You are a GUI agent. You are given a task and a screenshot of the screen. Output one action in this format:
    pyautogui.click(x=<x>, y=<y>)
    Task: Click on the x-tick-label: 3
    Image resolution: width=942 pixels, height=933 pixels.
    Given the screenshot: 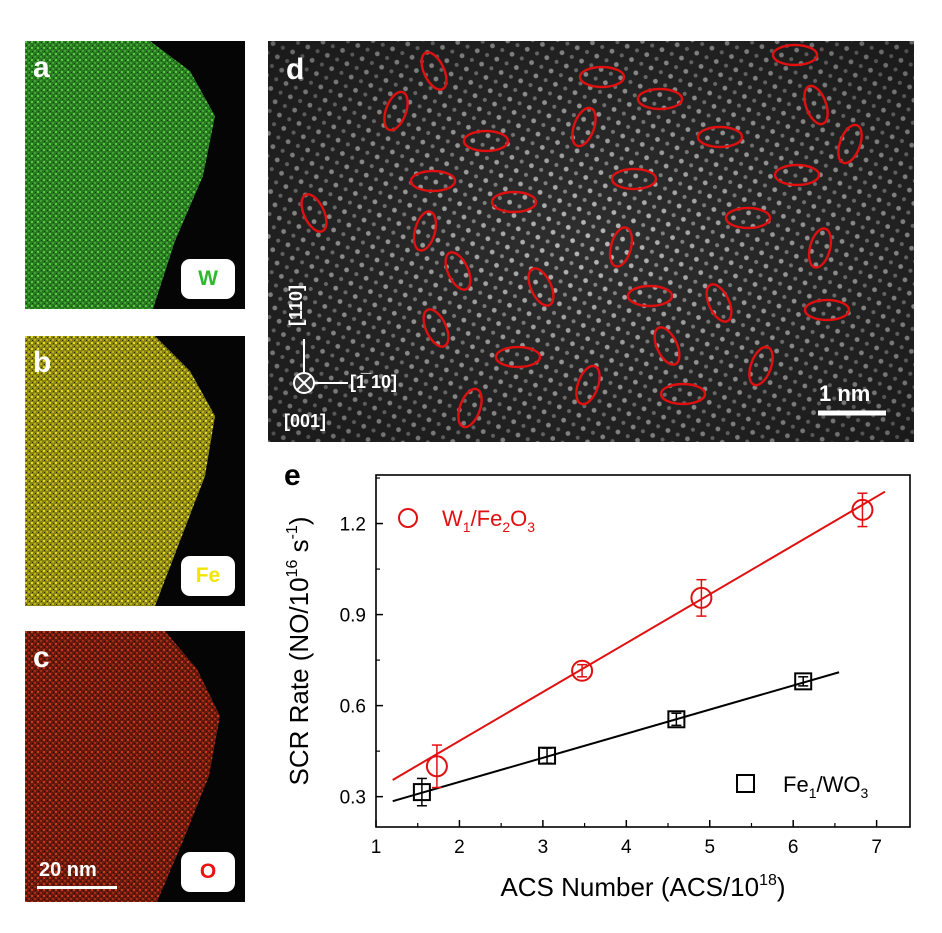 What is the action you would take?
    pyautogui.click(x=543, y=847)
    